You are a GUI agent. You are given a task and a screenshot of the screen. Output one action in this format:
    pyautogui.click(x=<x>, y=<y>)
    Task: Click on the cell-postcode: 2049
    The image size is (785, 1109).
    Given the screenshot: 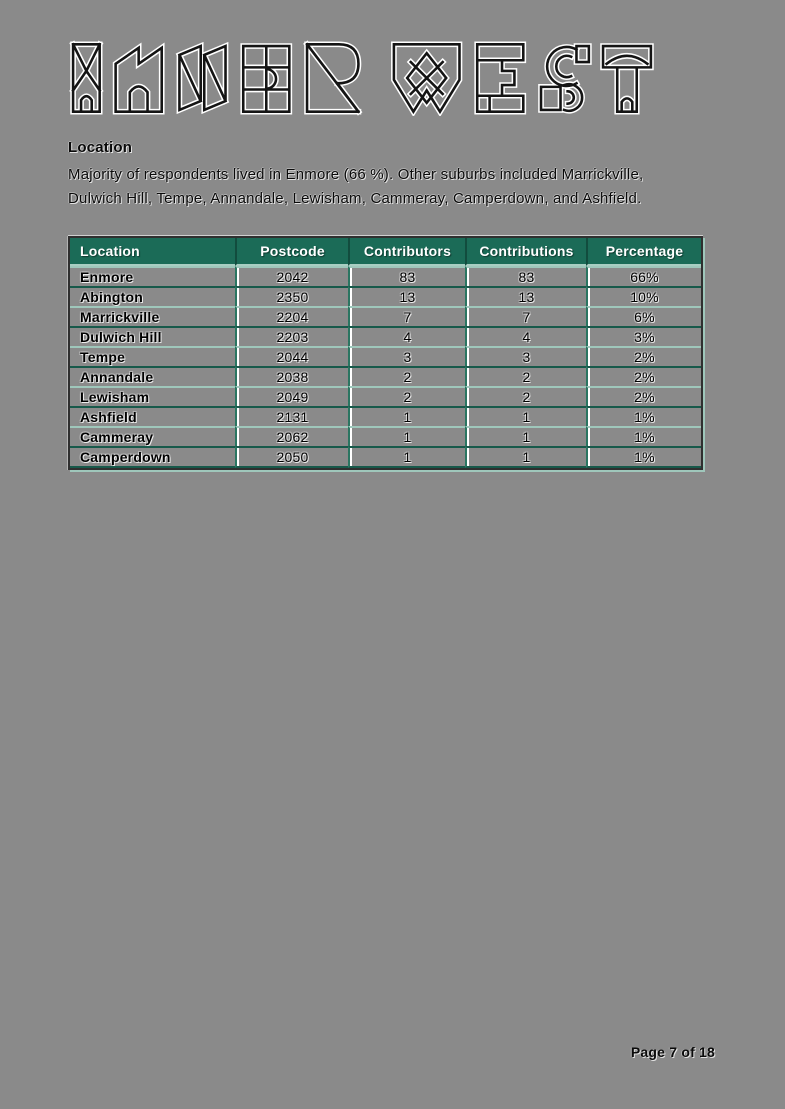 What is the action you would take?
    pyautogui.click(x=291, y=396)
    